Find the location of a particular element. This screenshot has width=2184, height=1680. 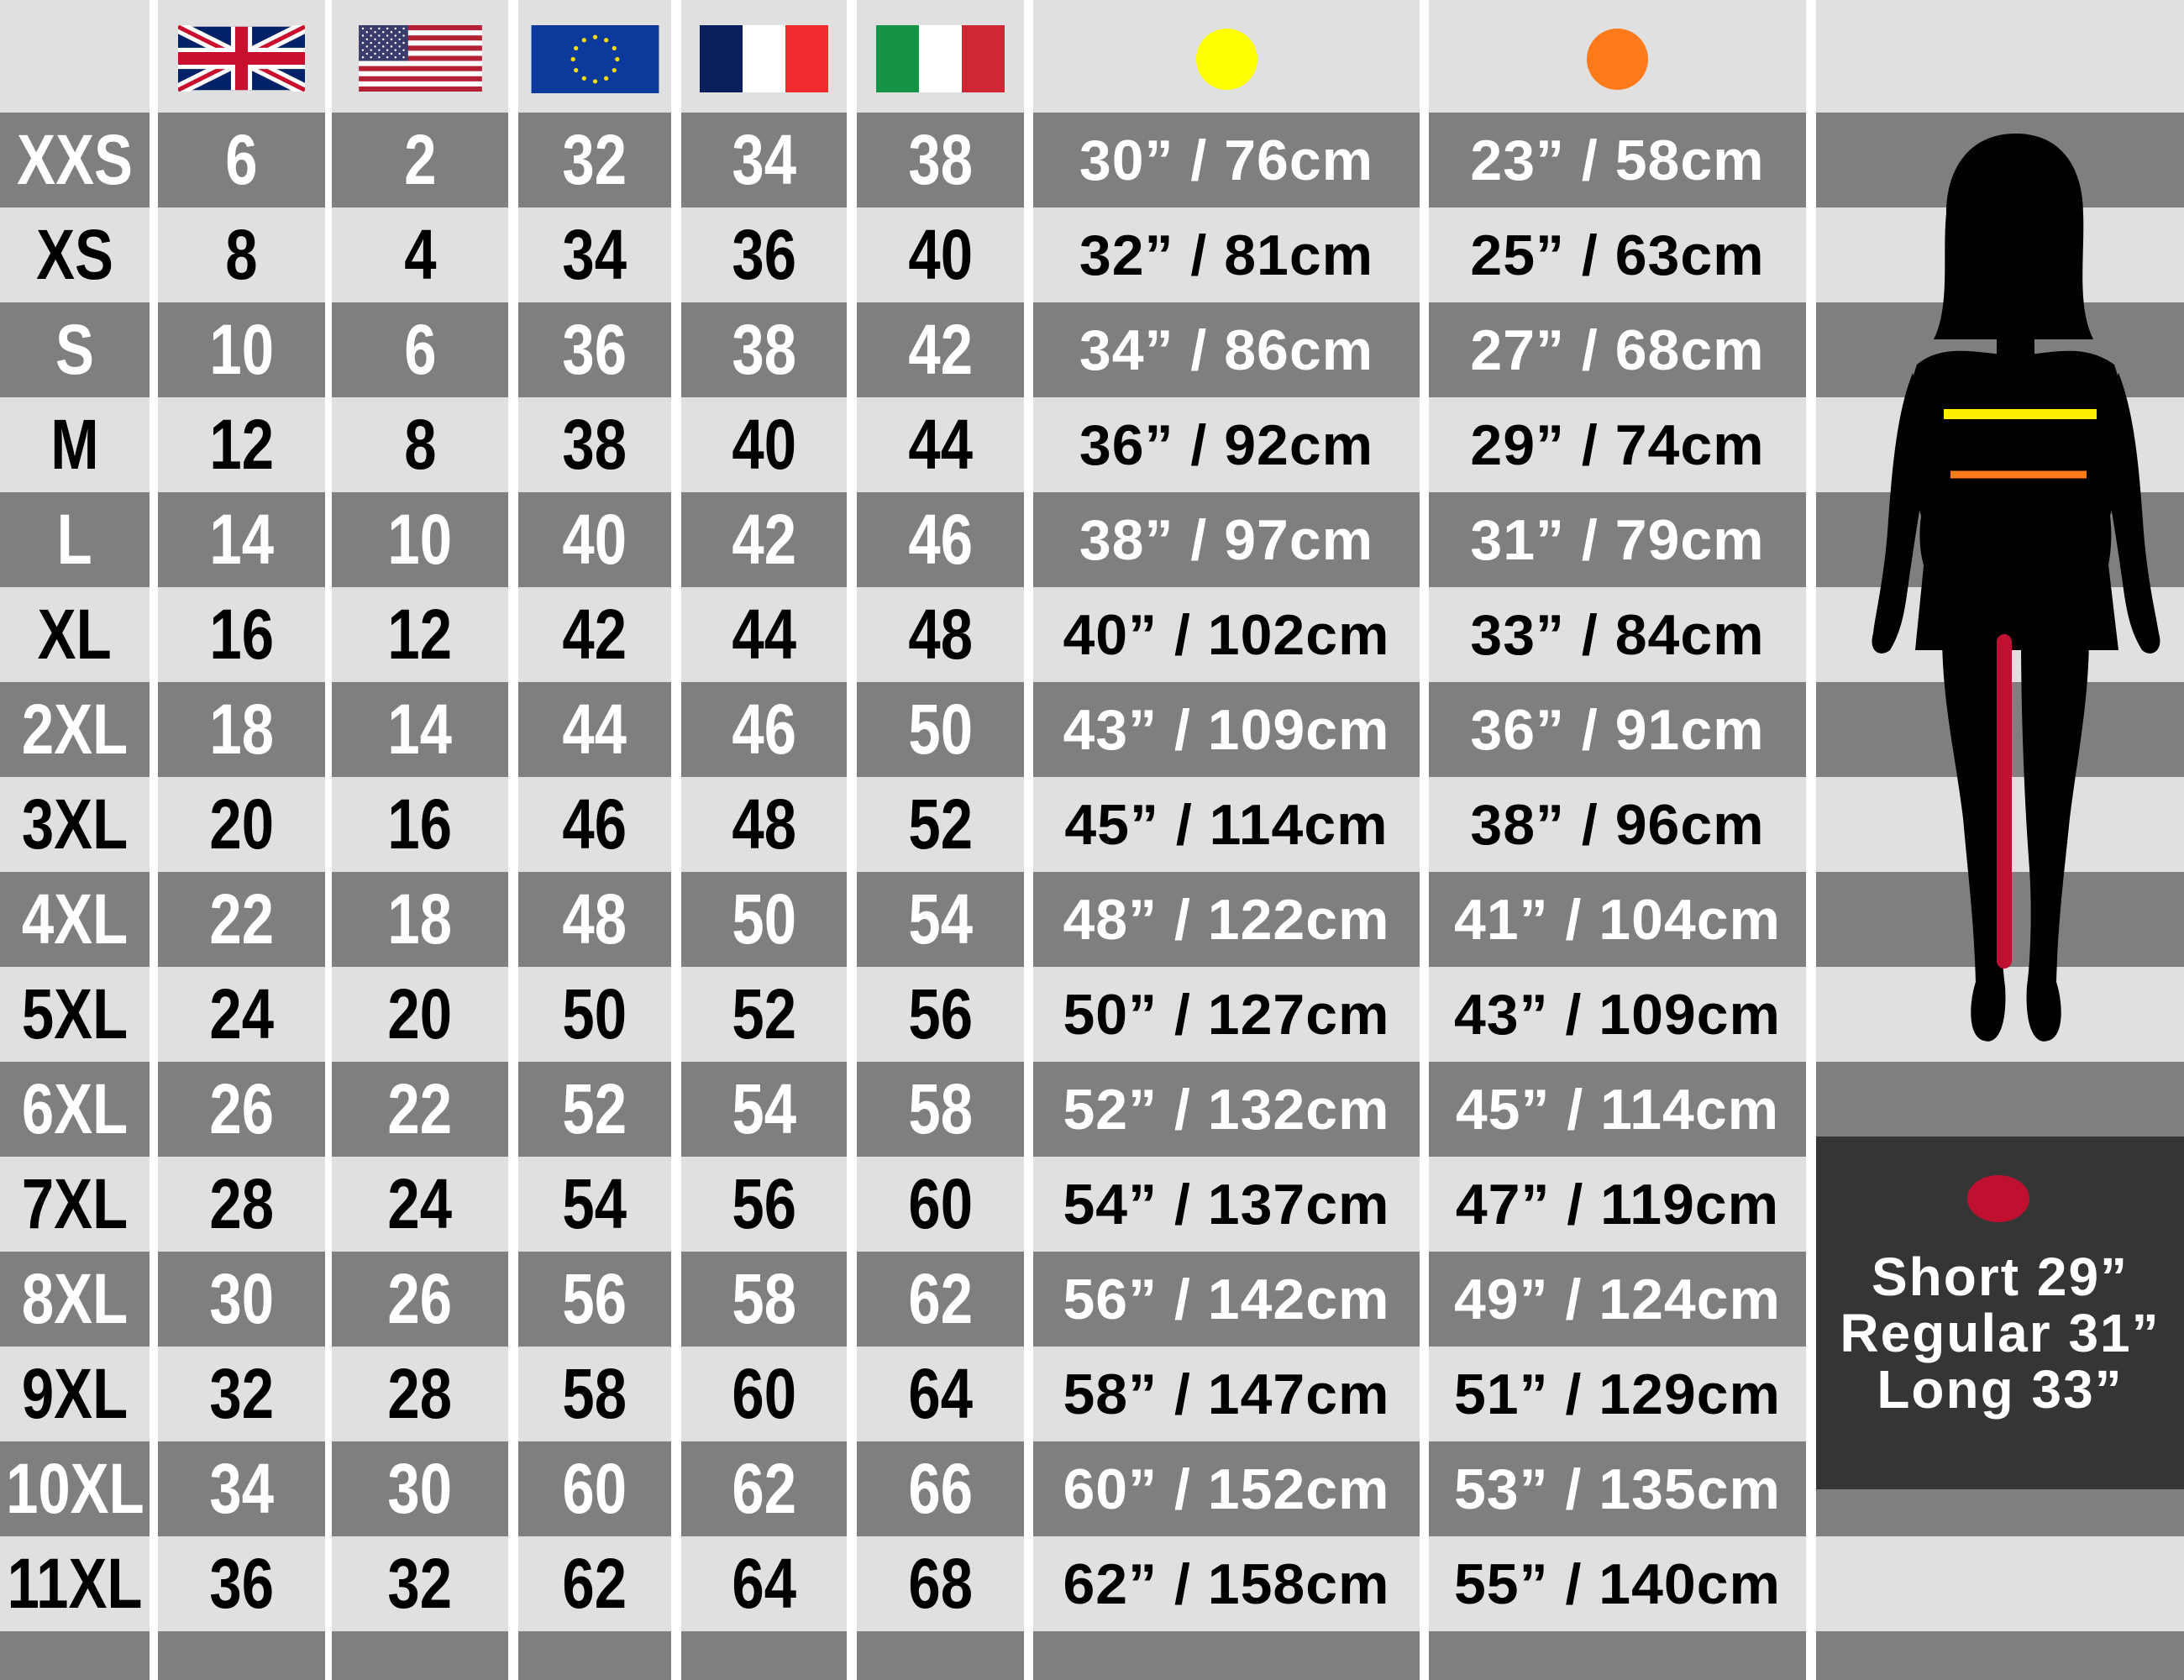

cell-eu: 48 is located at coordinates (594, 919).